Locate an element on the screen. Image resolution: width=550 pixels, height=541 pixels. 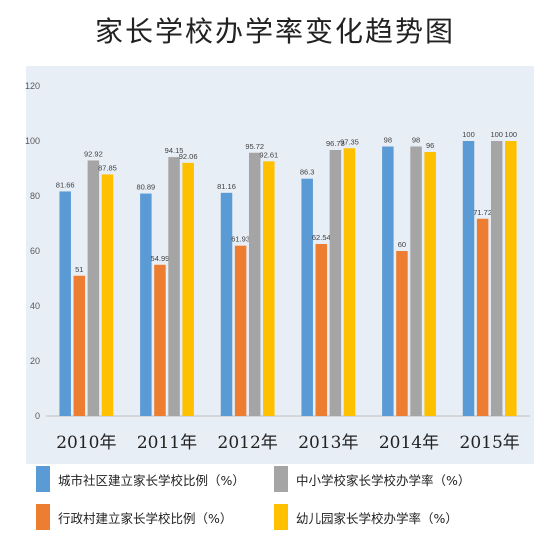
data-label: 54.99 is located at coordinates (160, 258).